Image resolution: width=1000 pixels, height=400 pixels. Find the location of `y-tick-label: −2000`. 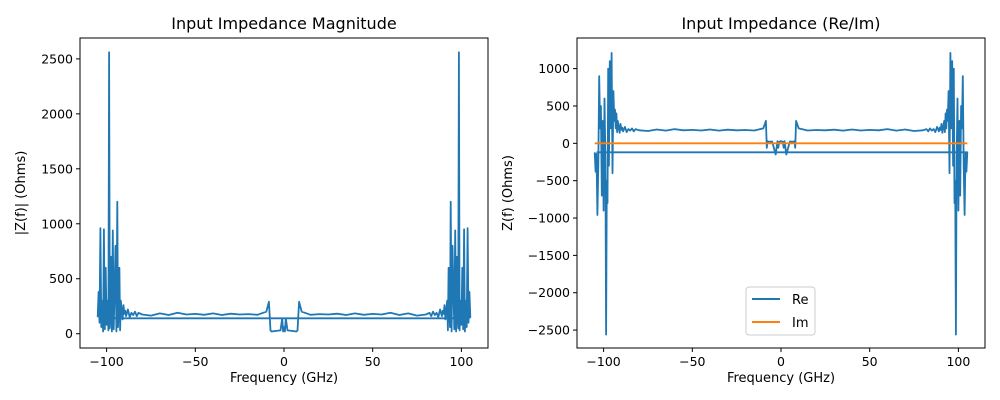

y-tick-label: −2000 is located at coordinates (549, 292).